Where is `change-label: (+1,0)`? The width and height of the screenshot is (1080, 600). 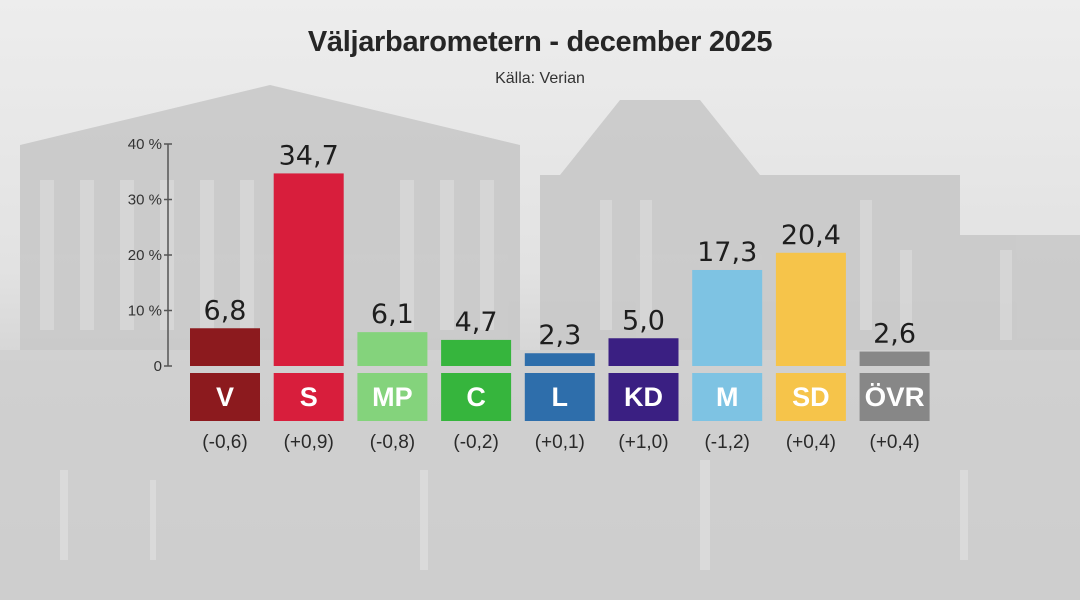 change-label: (+1,0) is located at coordinates (643, 442).